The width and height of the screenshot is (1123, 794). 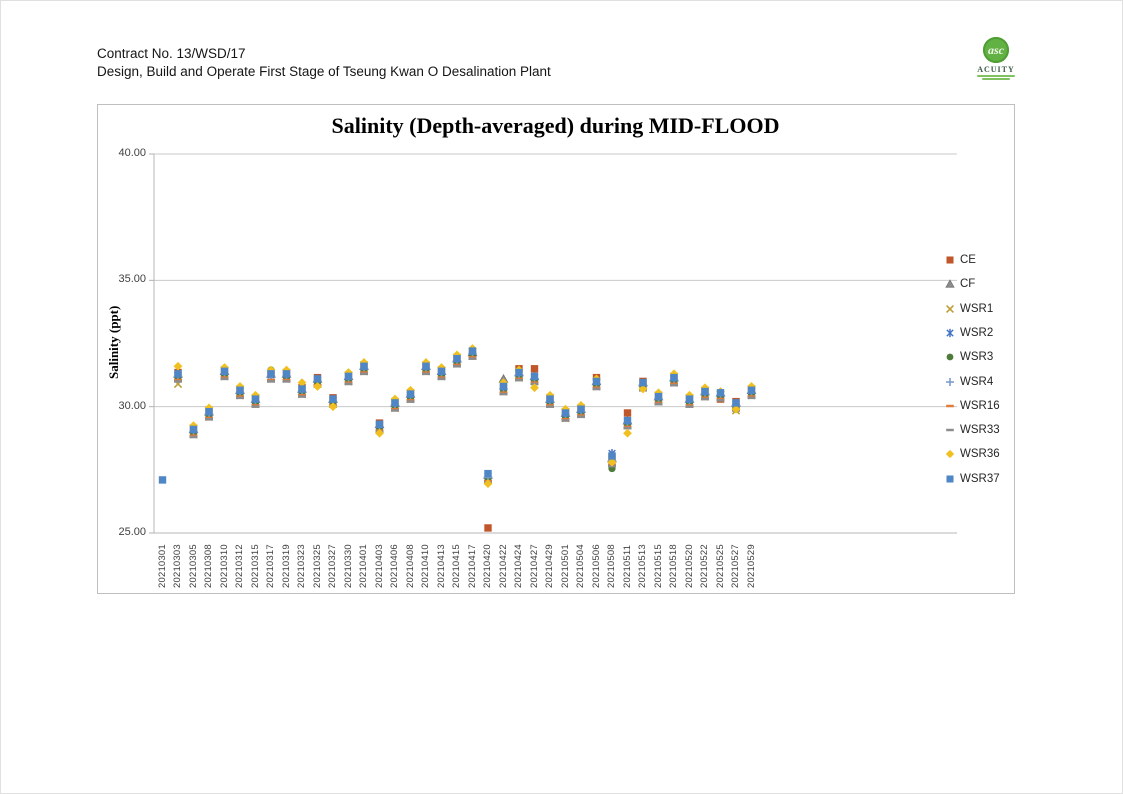 What do you see at coordinates (980, 478) in the screenshot?
I see `legend-label: WSR37` at bounding box center [980, 478].